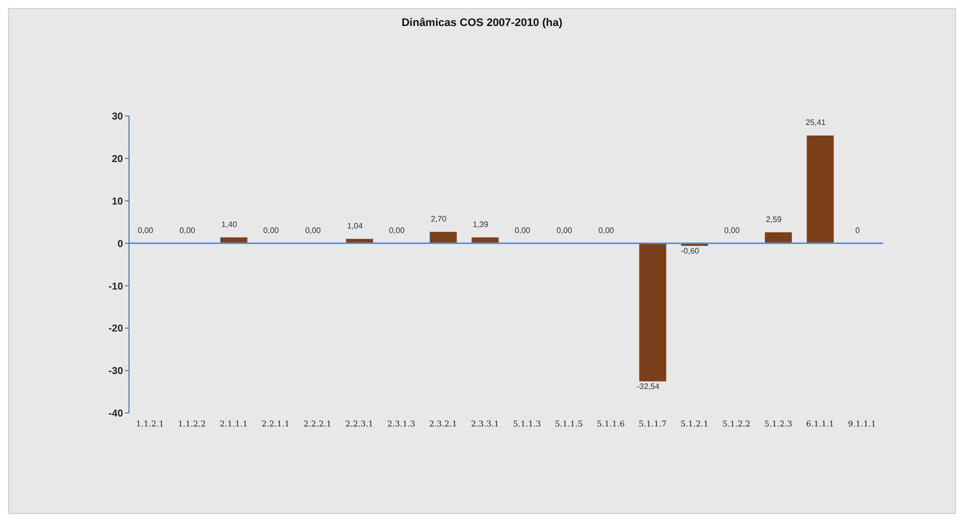 The image size is (964, 522). What do you see at coordinates (438, 219) in the screenshot?
I see `data-label: 2,70` at bounding box center [438, 219].